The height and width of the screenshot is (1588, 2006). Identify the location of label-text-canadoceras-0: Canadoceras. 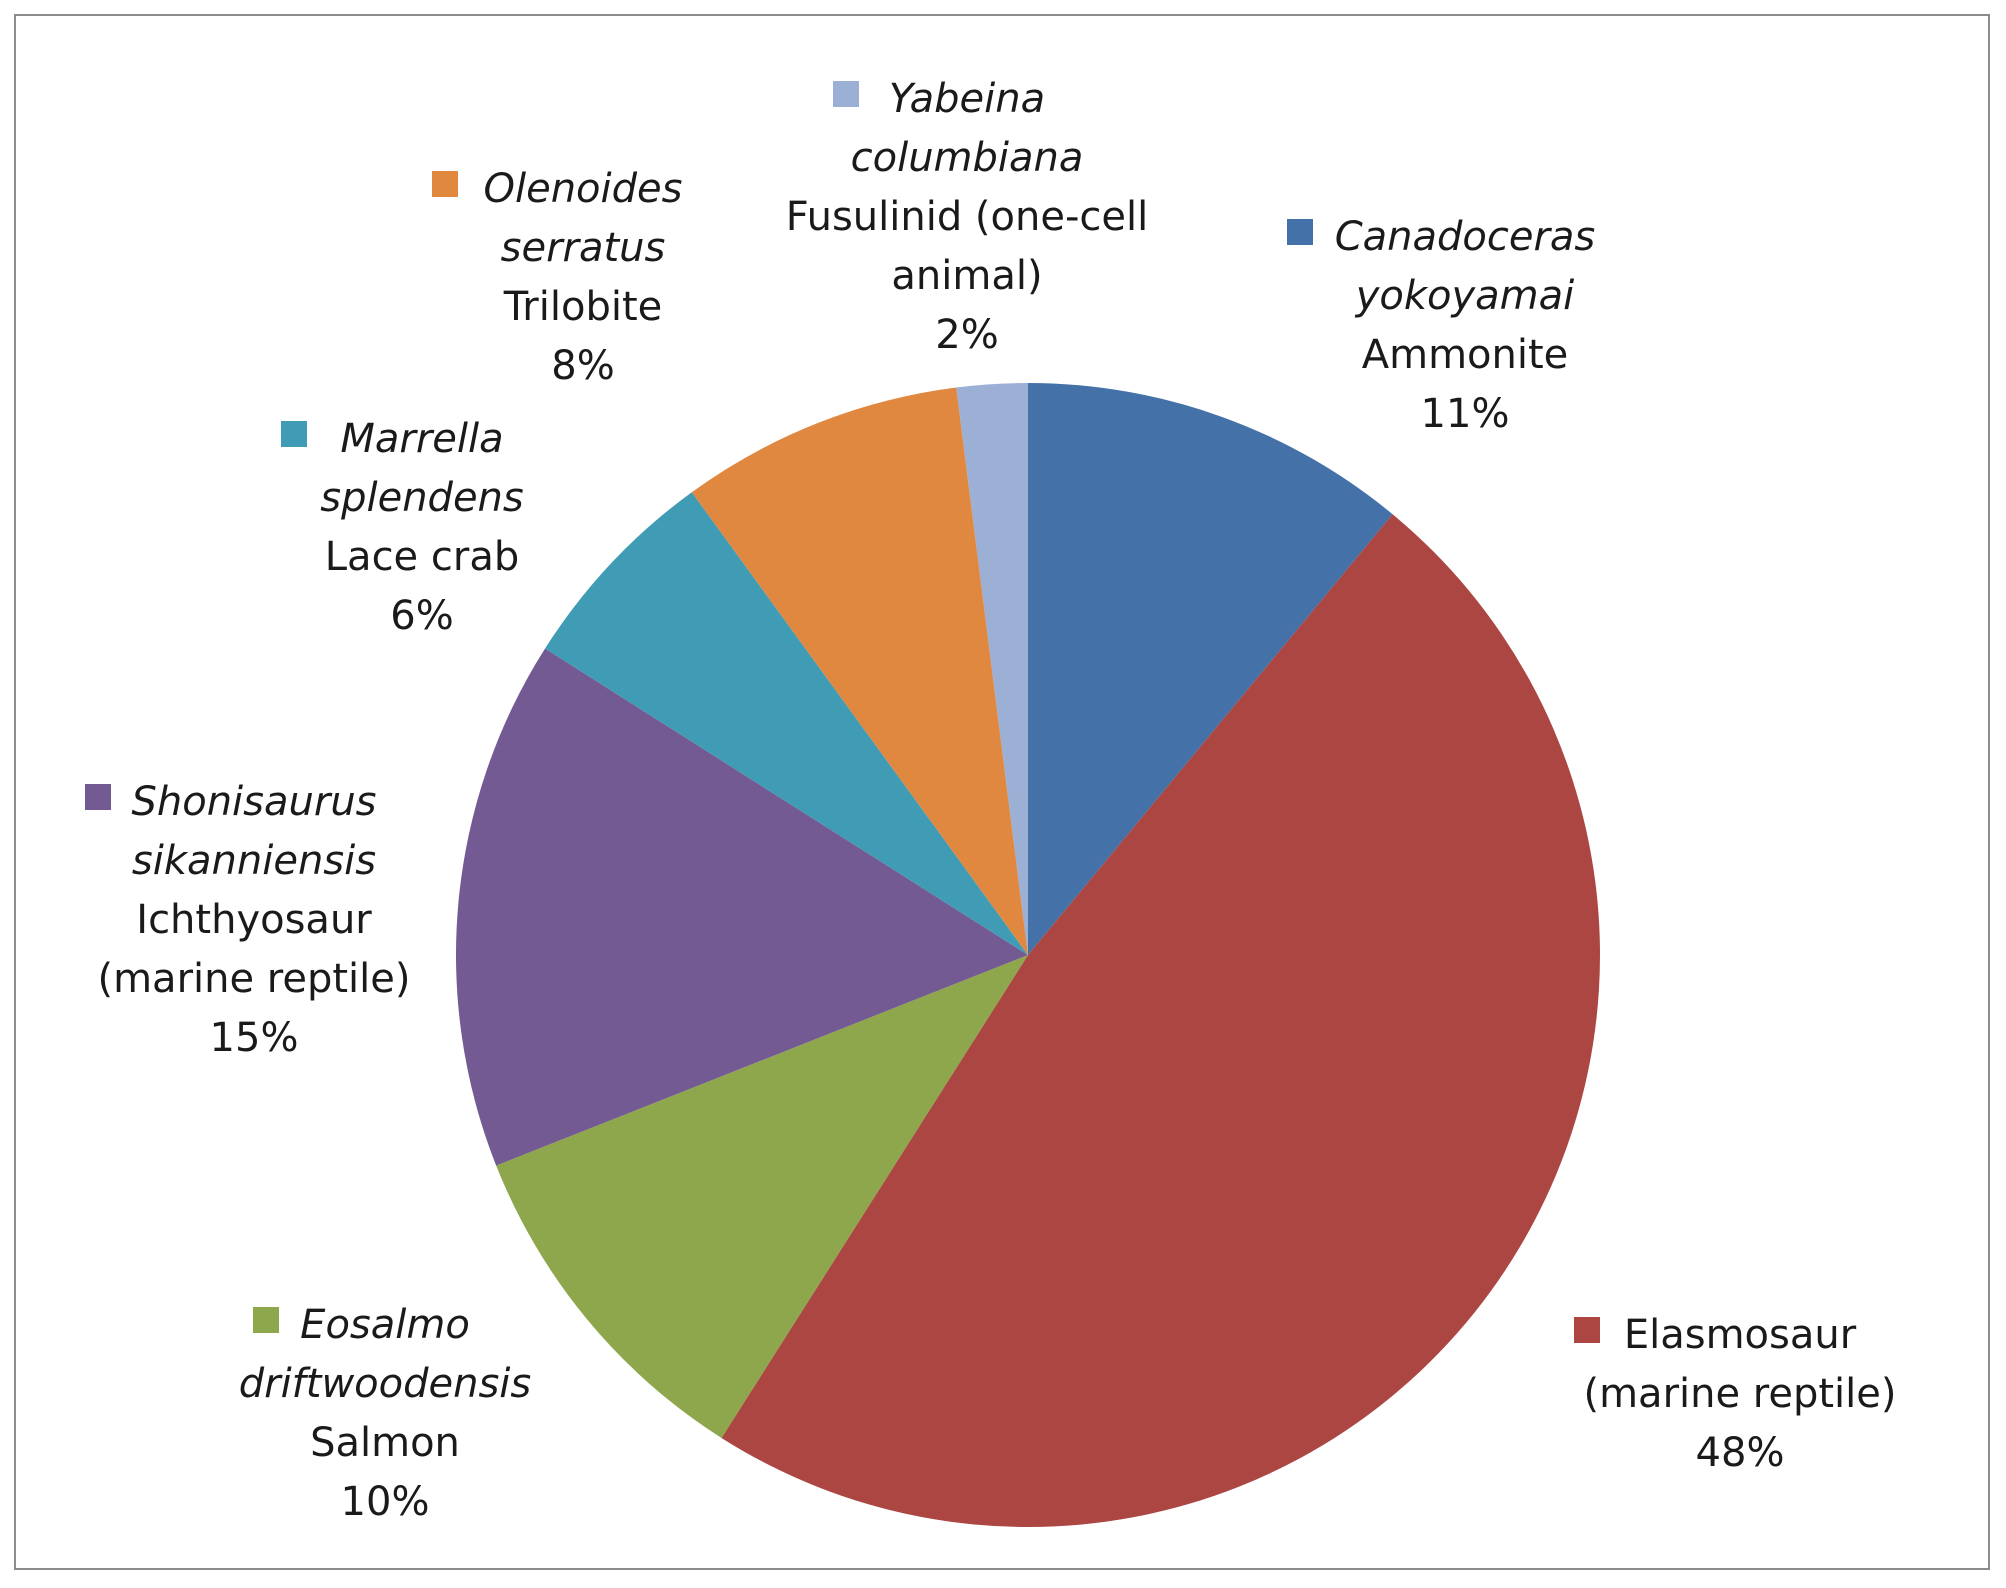
(1465, 237).